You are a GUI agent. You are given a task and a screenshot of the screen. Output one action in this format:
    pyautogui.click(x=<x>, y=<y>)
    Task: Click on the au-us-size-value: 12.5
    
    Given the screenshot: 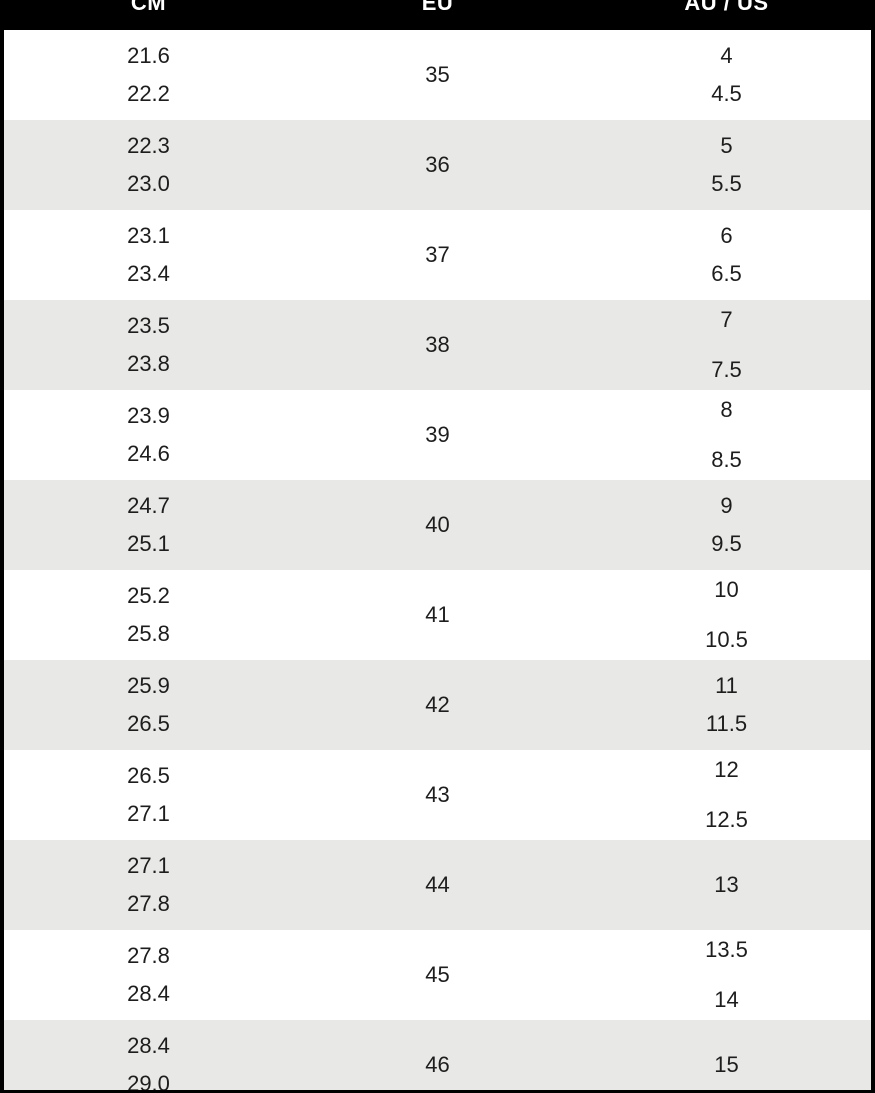 What is the action you would take?
    pyautogui.click(x=726, y=819)
    